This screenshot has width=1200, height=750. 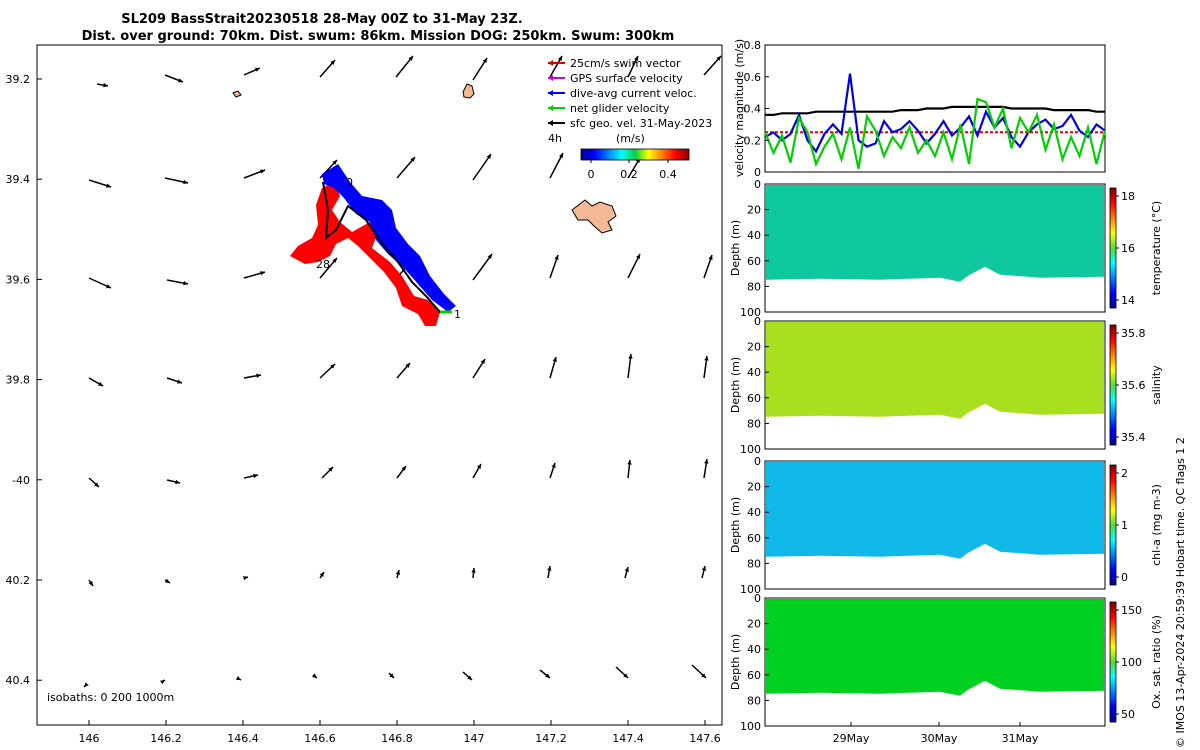 I want to click on map-x-tick-label: 147, so click(x=474, y=738).